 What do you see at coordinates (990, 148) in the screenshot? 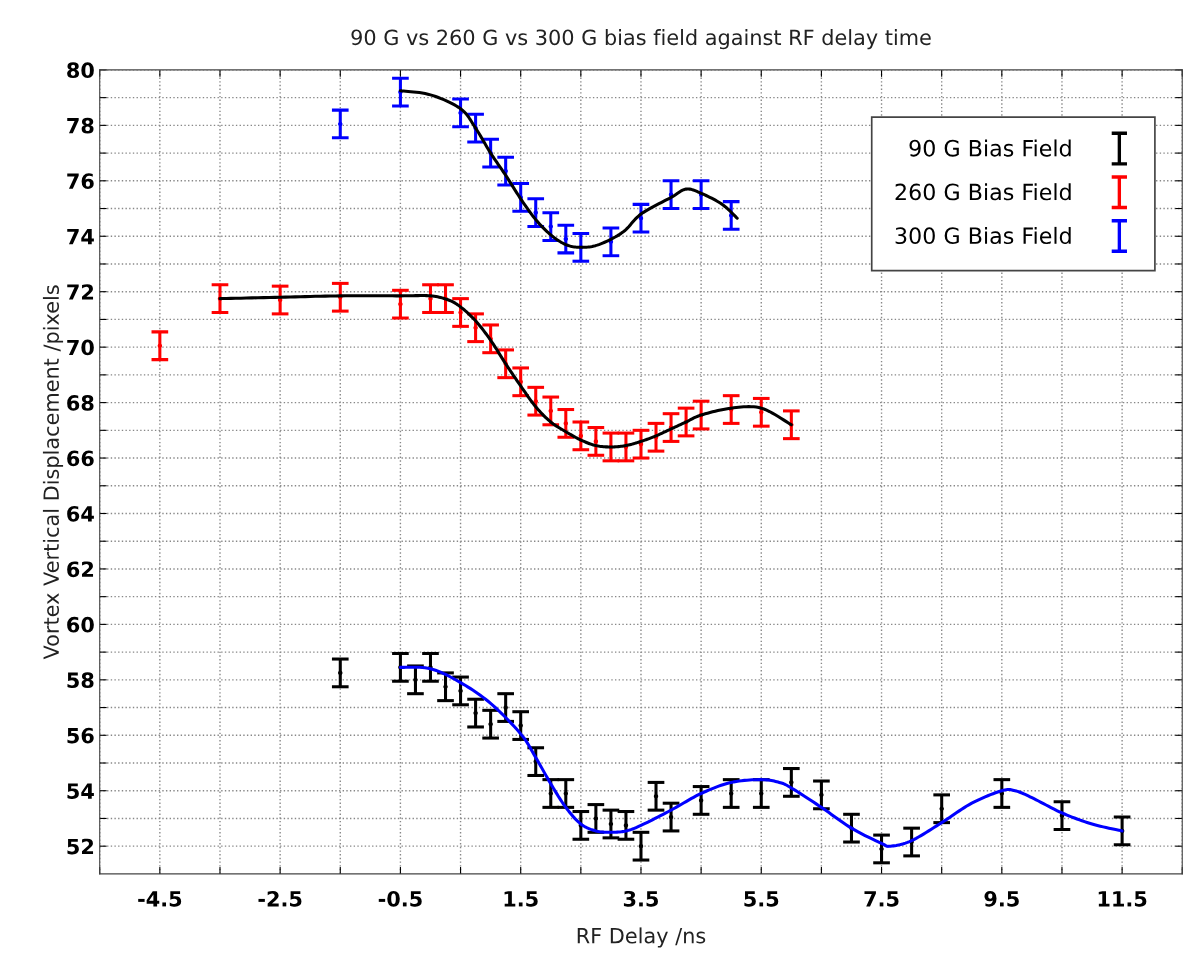
I see `legend-label: 90 G Bias Field` at bounding box center [990, 148].